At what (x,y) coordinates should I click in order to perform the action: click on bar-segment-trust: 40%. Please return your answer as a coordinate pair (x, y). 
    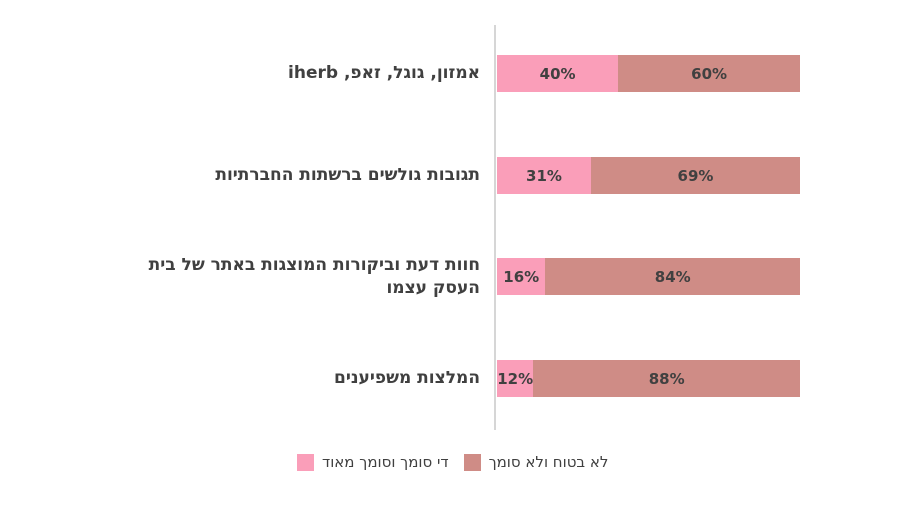
    Looking at the image, I should click on (558, 73).